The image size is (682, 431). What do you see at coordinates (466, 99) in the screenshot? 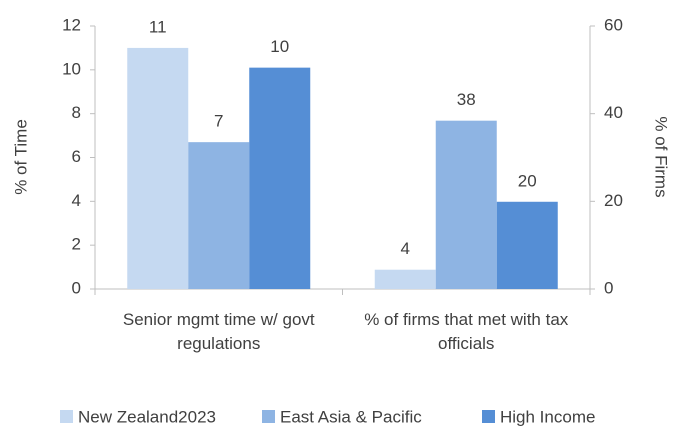
I see `value-label: 38` at bounding box center [466, 99].